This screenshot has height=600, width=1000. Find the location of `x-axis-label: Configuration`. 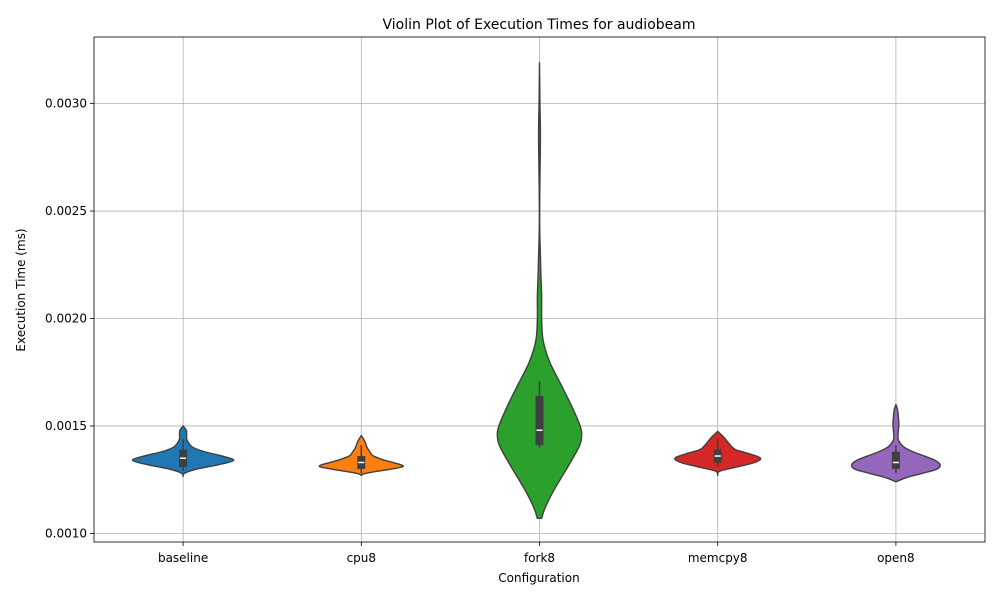

x-axis-label: Configuration is located at coordinates (538, 578).